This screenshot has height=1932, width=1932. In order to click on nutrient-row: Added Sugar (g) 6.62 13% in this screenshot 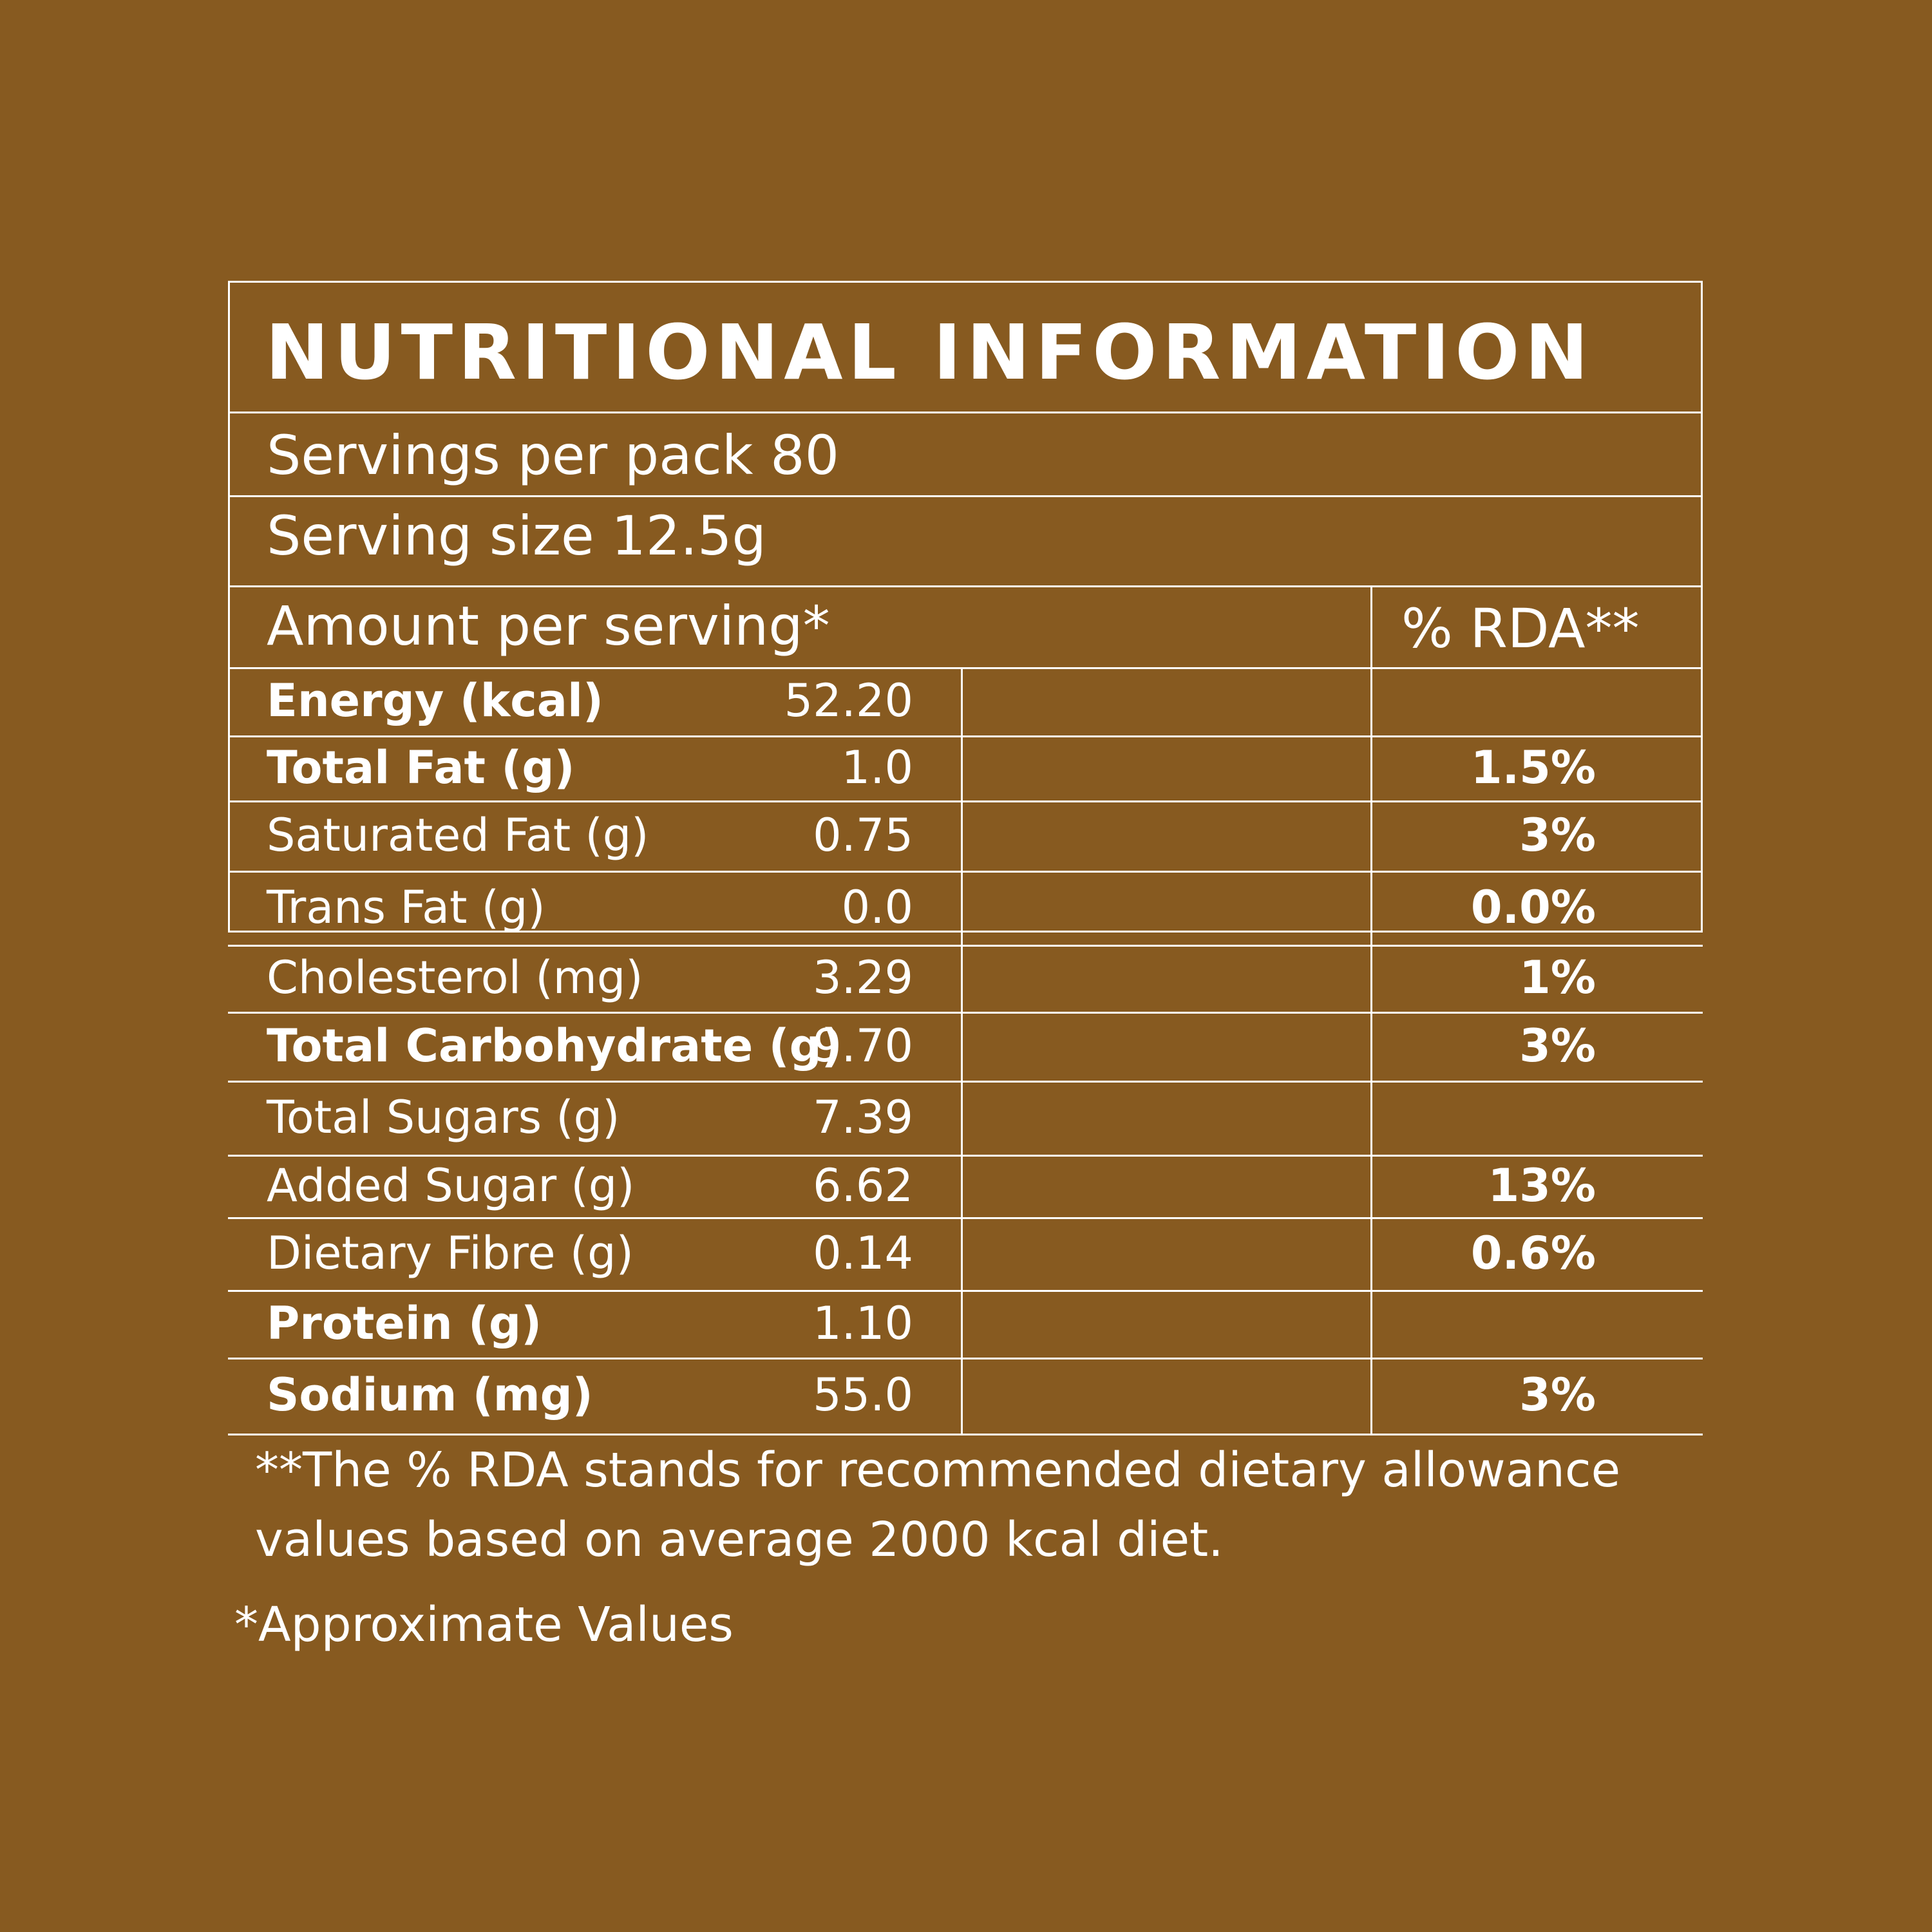, I will do `click(966, 1186)`.